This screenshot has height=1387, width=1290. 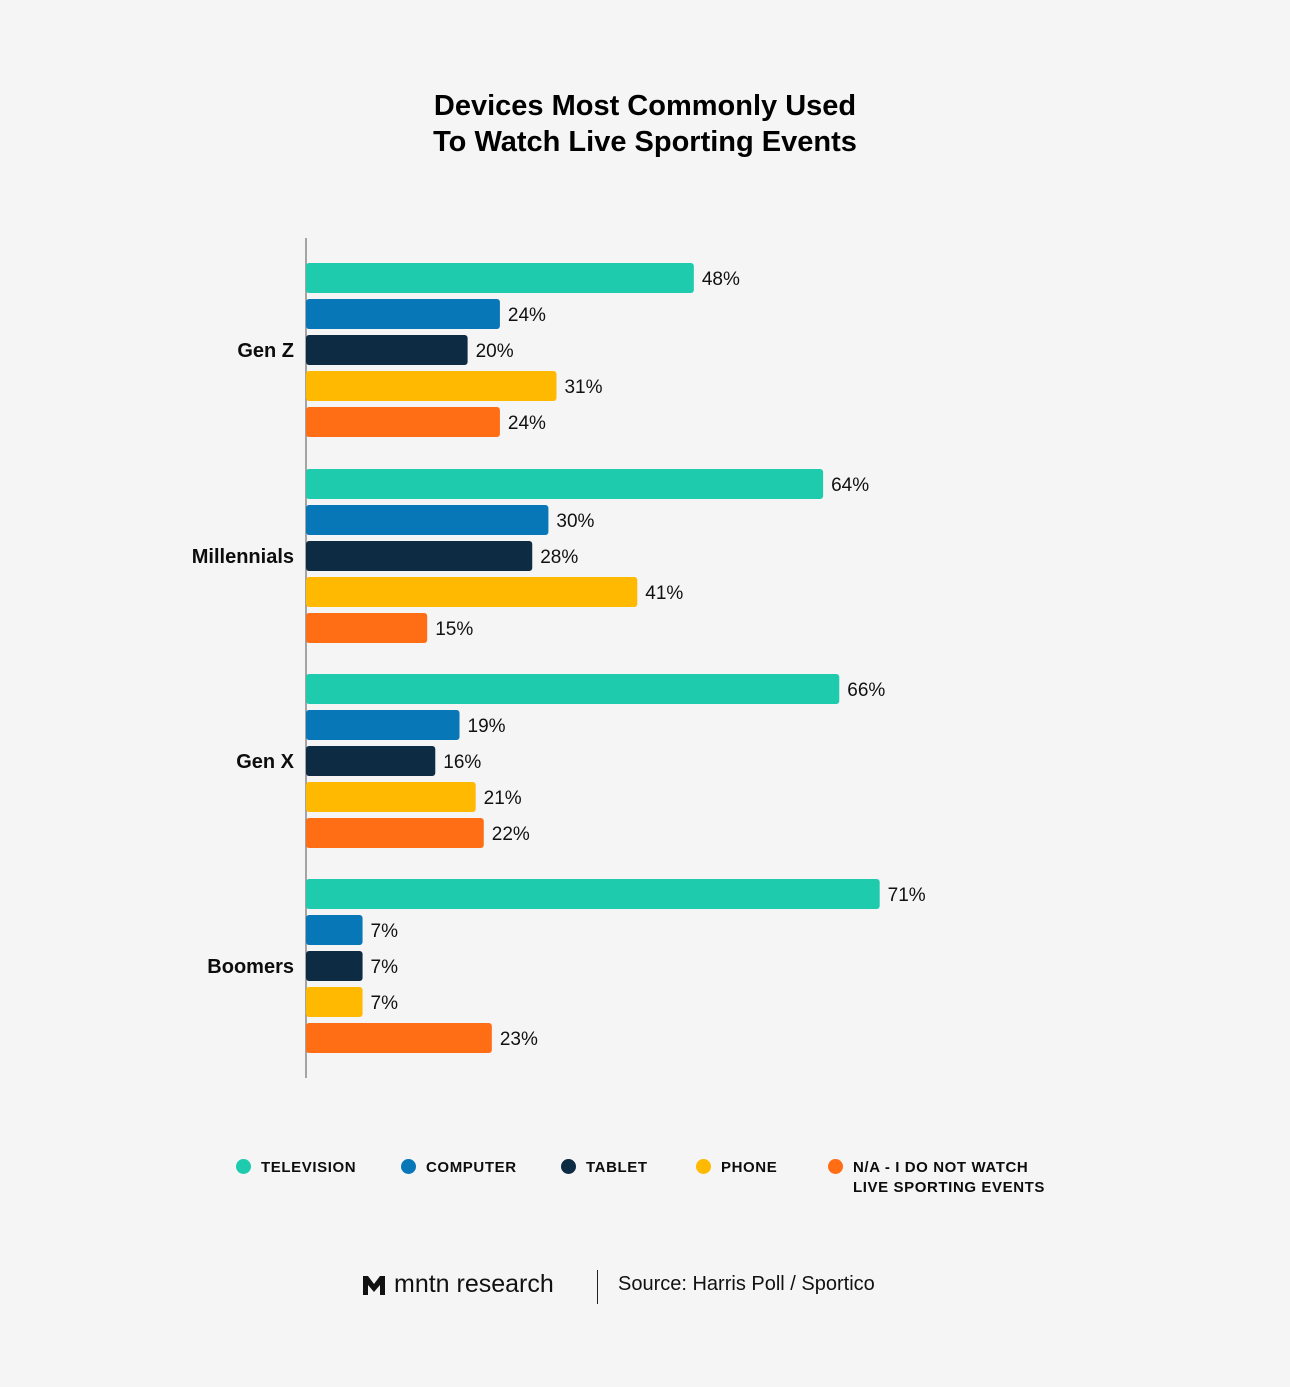 I want to click on brand: mntn research, so click(x=458, y=1284).